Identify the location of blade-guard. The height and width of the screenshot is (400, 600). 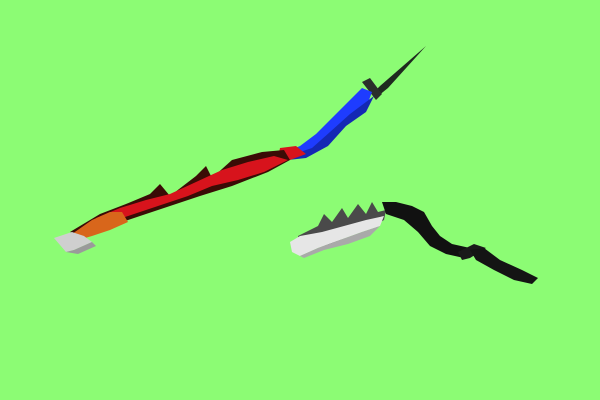
(372, 89).